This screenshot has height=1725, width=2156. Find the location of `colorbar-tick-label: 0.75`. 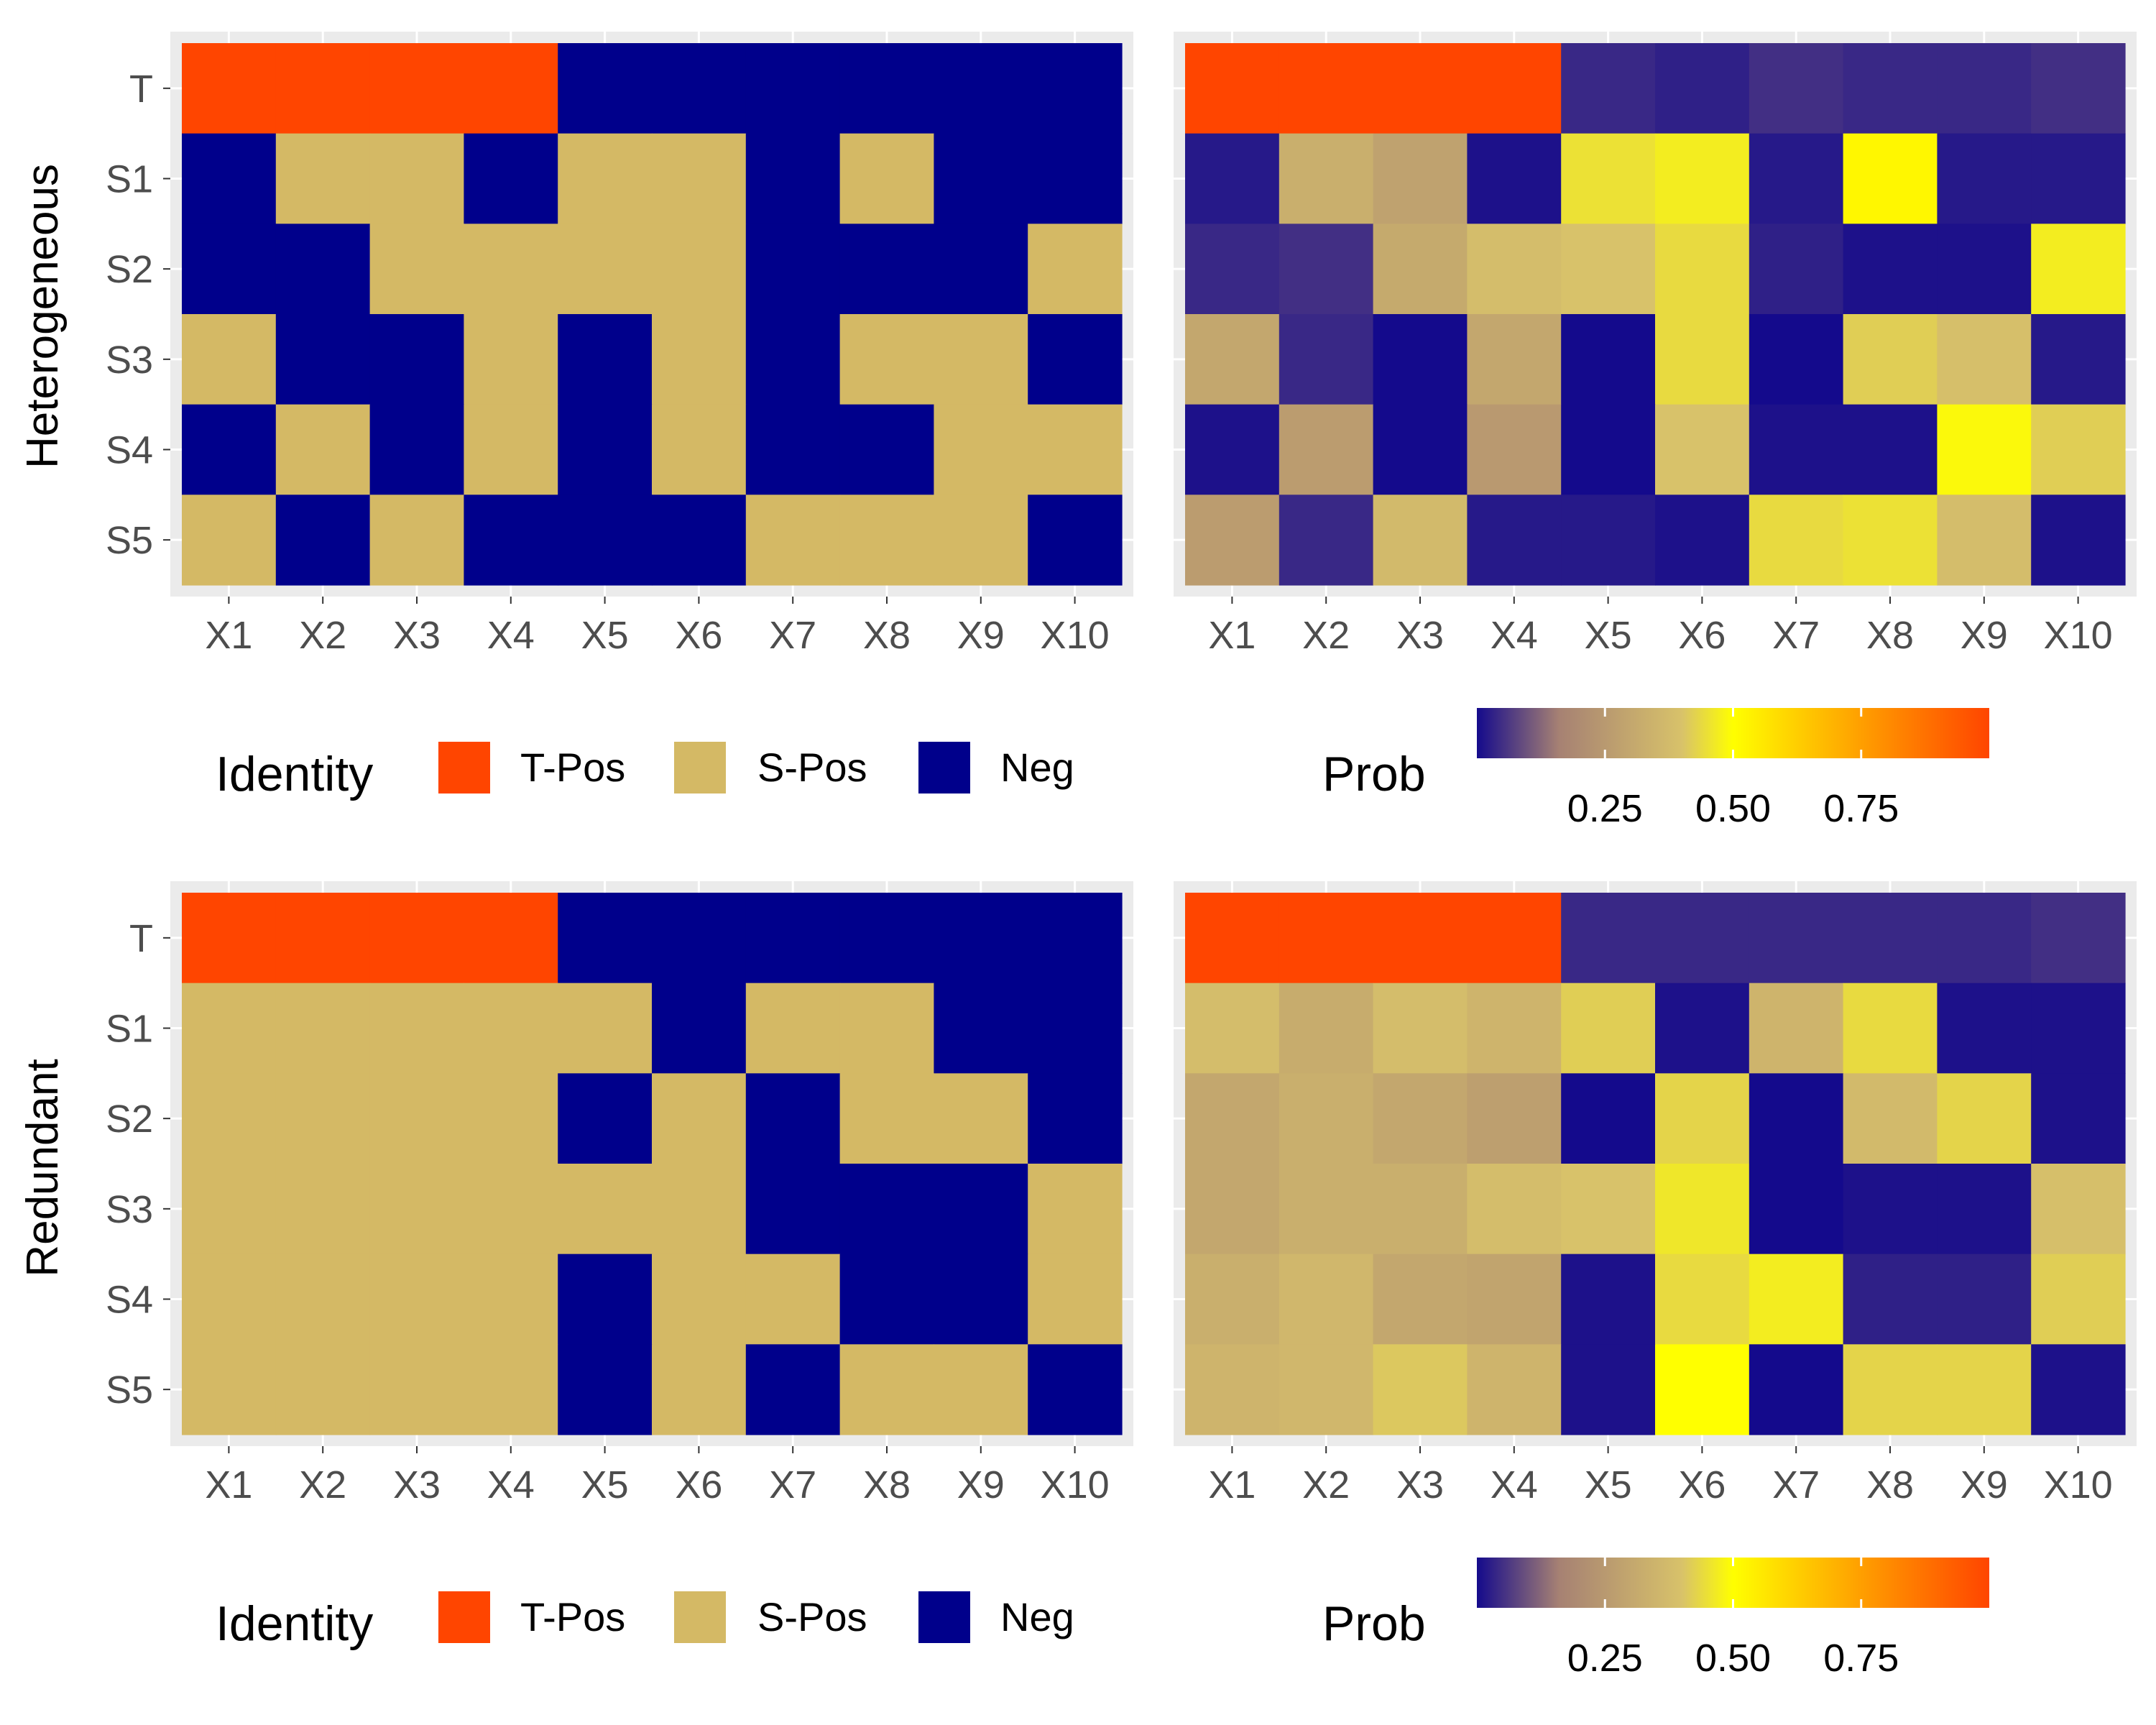

colorbar-tick-label: 0.75 is located at coordinates (1861, 808).